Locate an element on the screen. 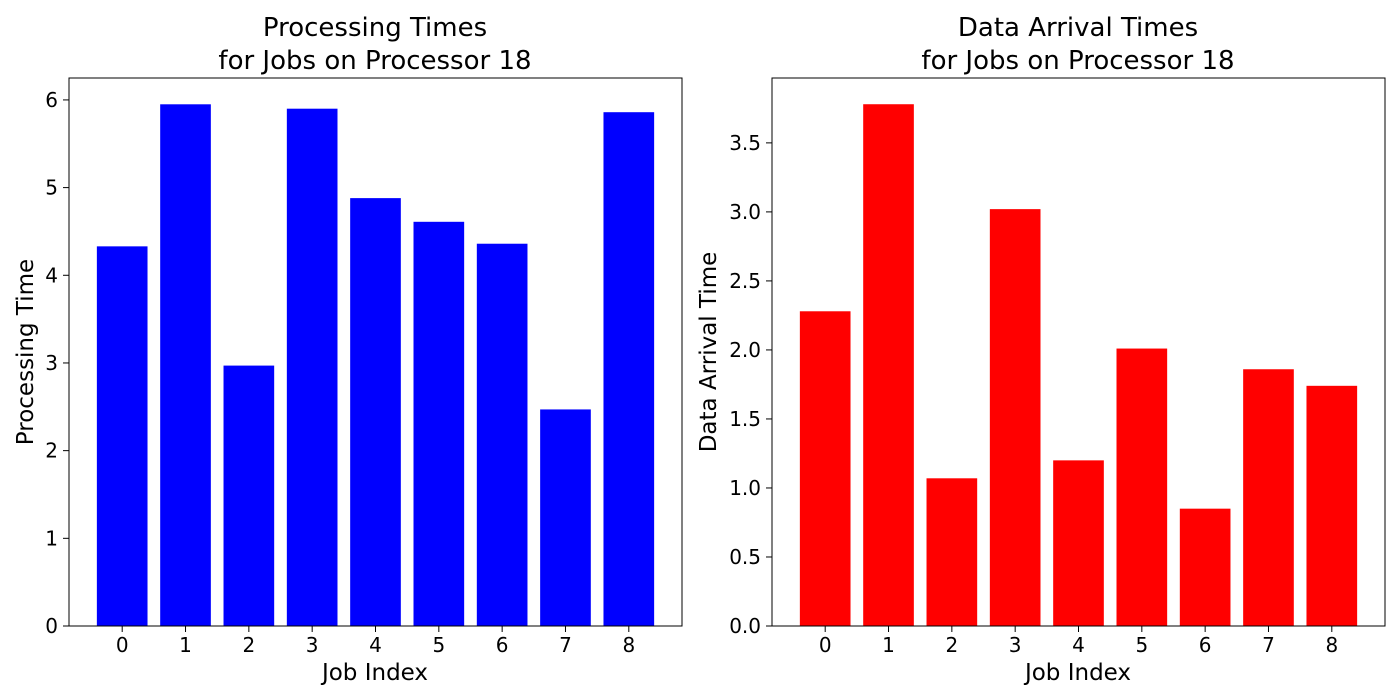 The width and height of the screenshot is (1400, 700). y-axis-label: Data Arrival Time is located at coordinates (709, 352).